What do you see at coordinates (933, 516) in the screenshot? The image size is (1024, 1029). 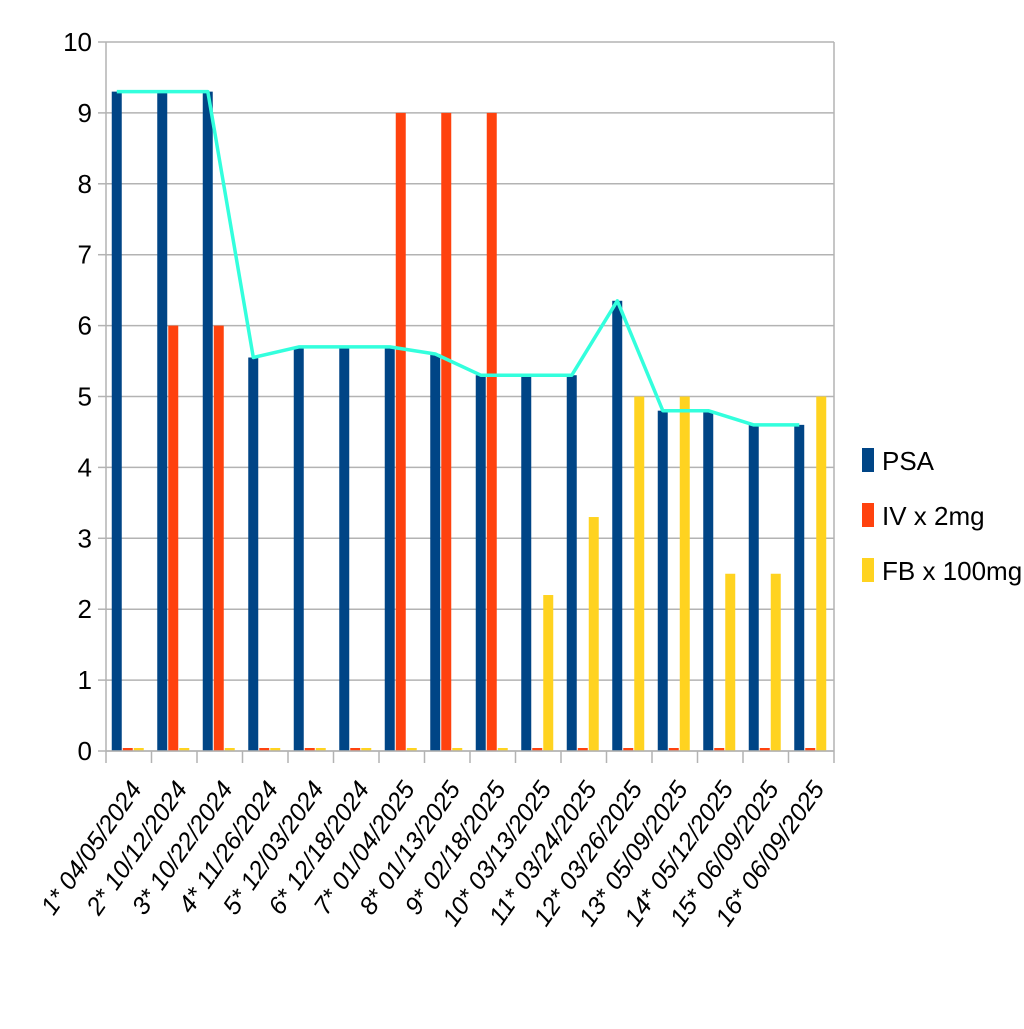 I see `legend-label: IV x 2mg` at bounding box center [933, 516].